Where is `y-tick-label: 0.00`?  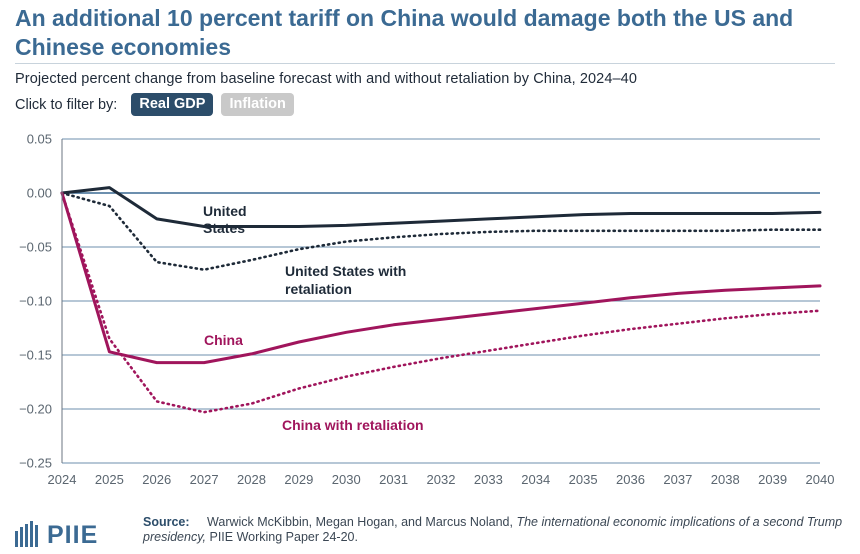 y-tick-label: 0.00 is located at coordinates (39, 193).